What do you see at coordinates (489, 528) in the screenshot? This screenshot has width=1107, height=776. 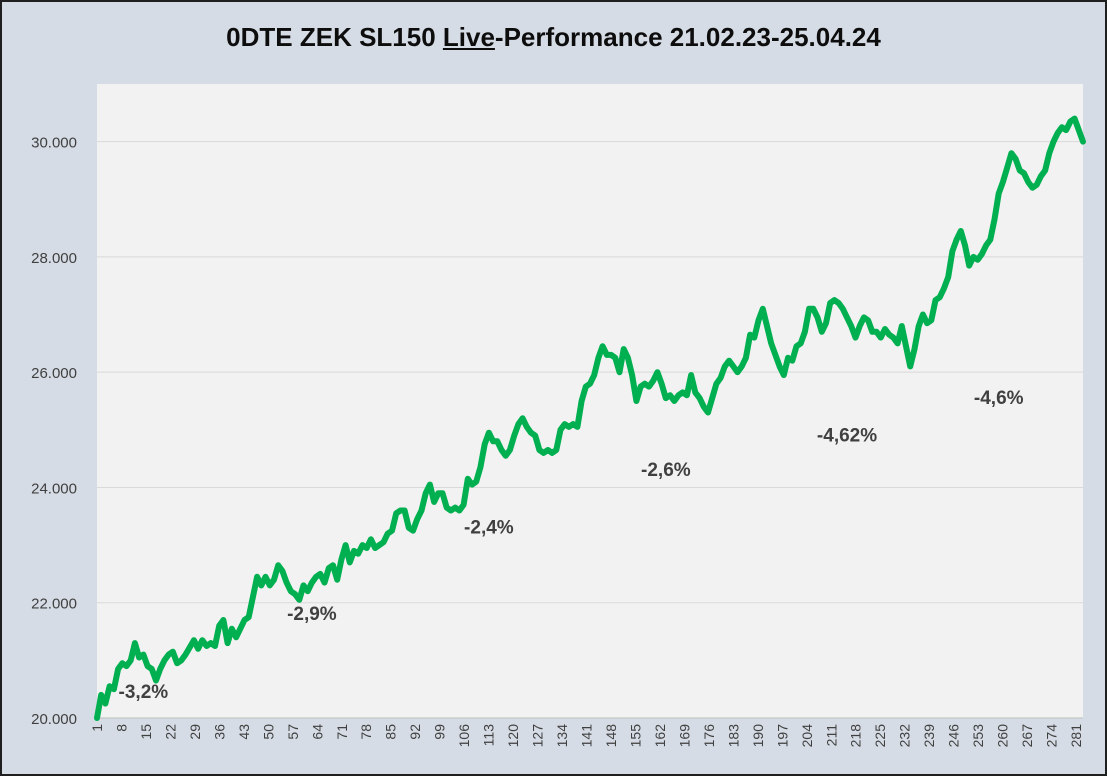 I see `drawdown-label: -2,4%` at bounding box center [489, 528].